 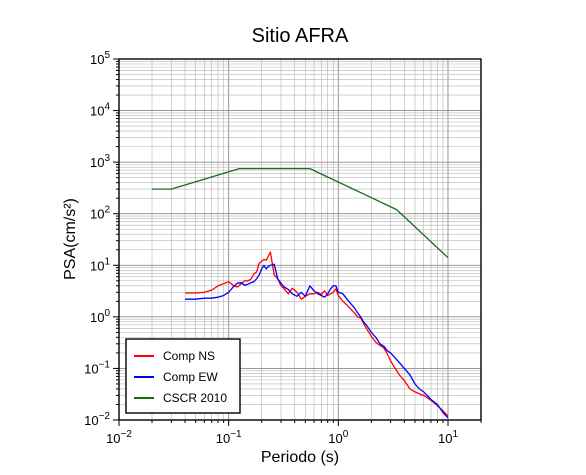 What do you see at coordinates (100, 58) in the screenshot?
I see `y-tick-label: 10⁵` at bounding box center [100, 58].